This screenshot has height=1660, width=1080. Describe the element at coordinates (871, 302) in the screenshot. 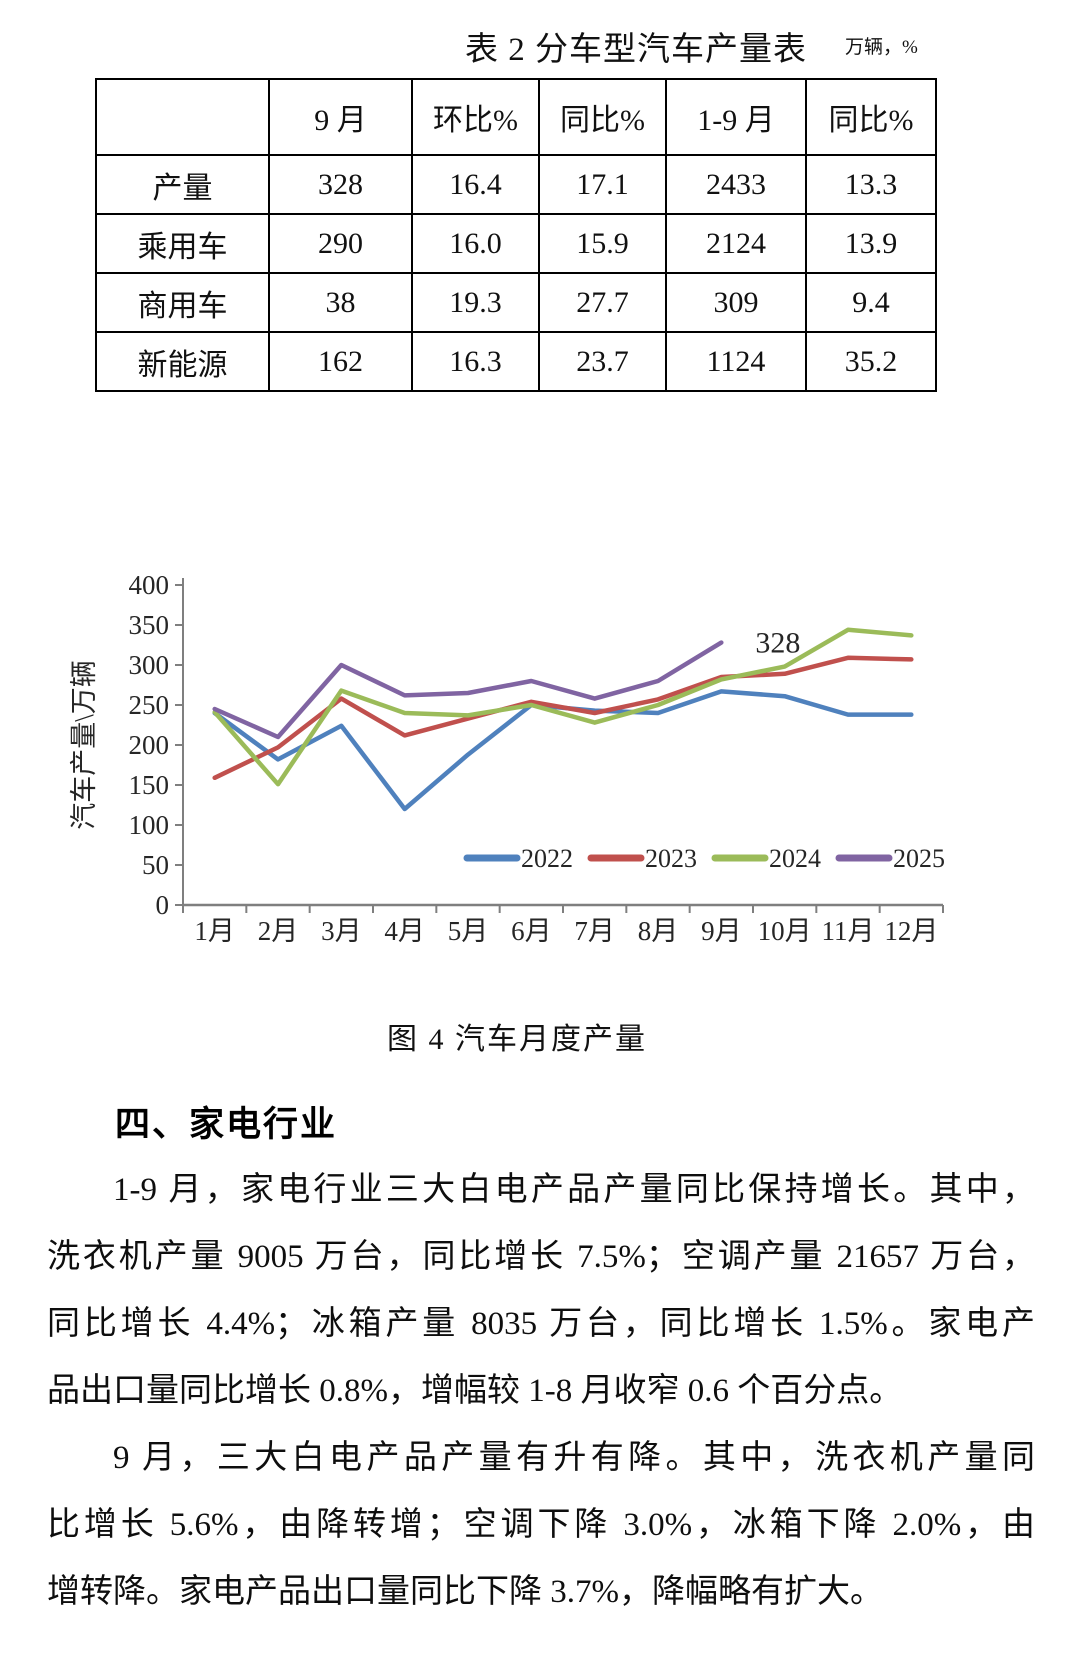

I see `table-value-cell: 9.4` at that location.